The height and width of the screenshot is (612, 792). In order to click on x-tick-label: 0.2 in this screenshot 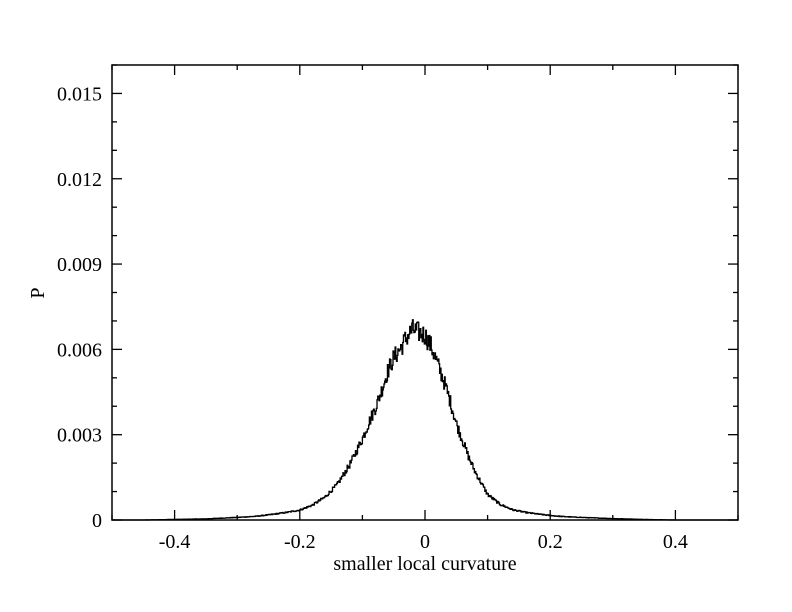, I will do `click(550, 542)`.